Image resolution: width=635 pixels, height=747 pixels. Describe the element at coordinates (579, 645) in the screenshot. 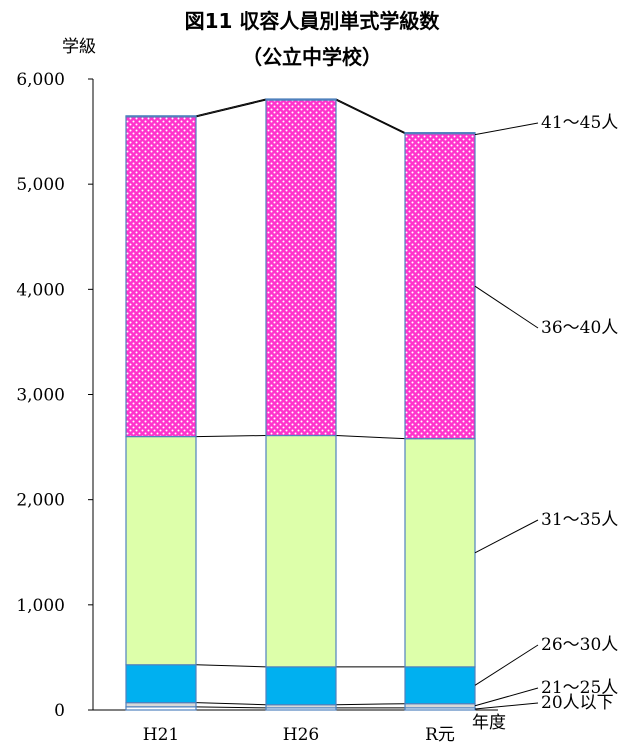

I see `segment-label: 26〜30人` at that location.